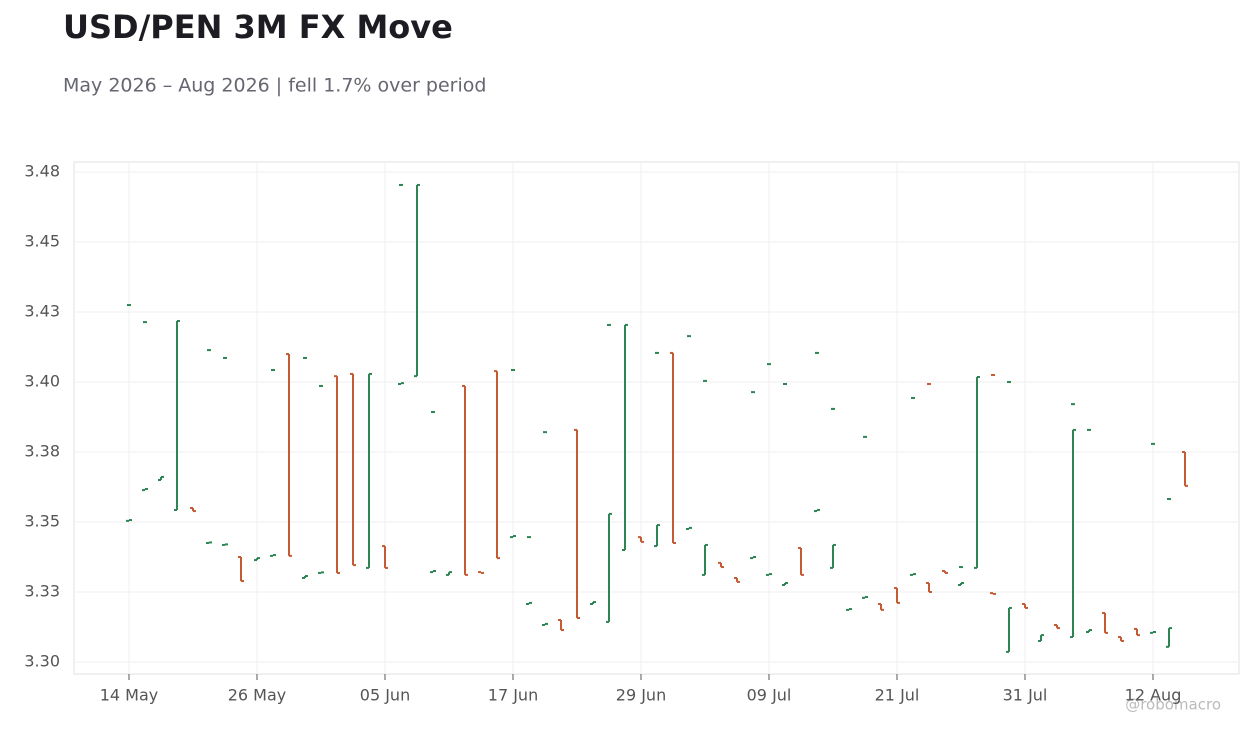 The width and height of the screenshot is (1260, 732). I want to click on y-tick-label: 3.38, so click(42, 451).